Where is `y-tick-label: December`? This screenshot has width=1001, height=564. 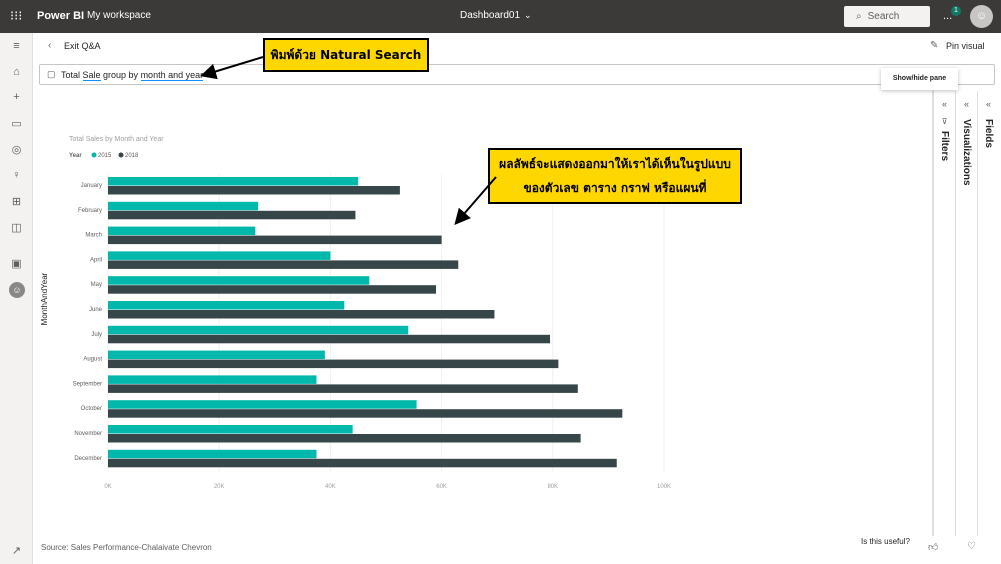
y-tick-label: December is located at coordinates (88, 459).